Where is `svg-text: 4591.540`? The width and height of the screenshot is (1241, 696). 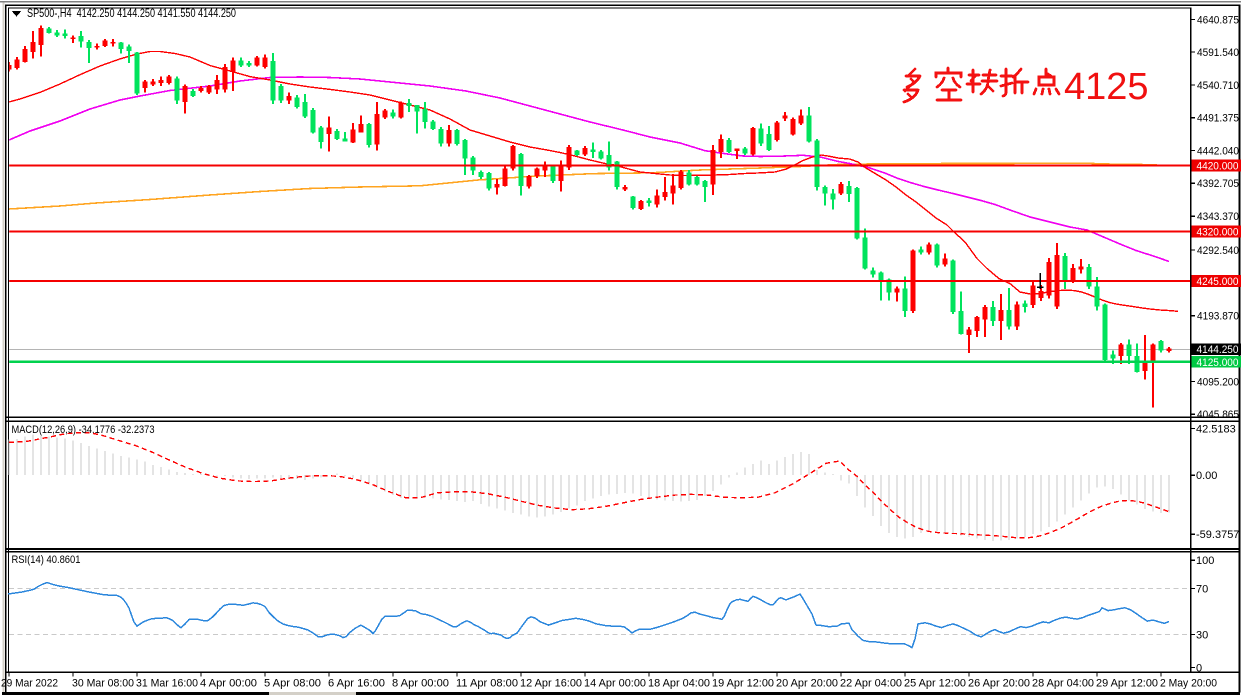
svg-text: 4591.540 is located at coordinates (1218, 53).